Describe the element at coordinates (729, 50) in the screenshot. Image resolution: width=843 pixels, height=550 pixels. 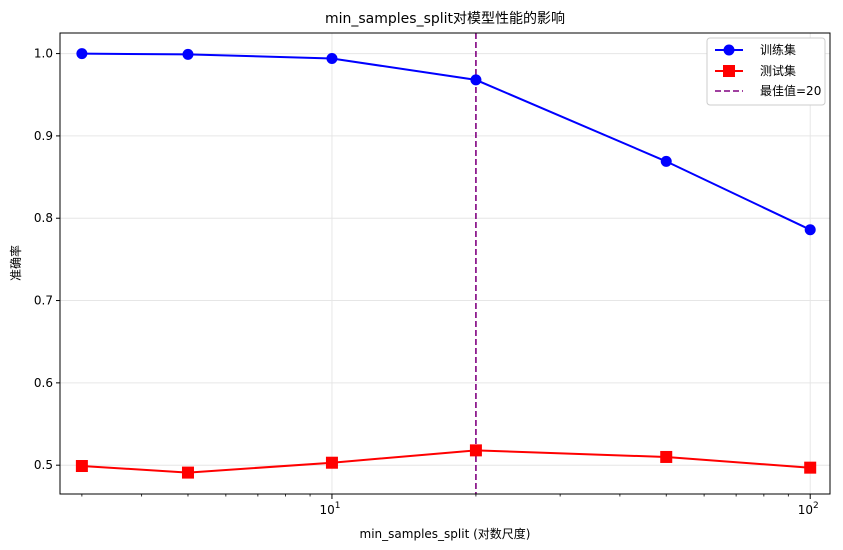
I see `legend-marker-circle` at that location.